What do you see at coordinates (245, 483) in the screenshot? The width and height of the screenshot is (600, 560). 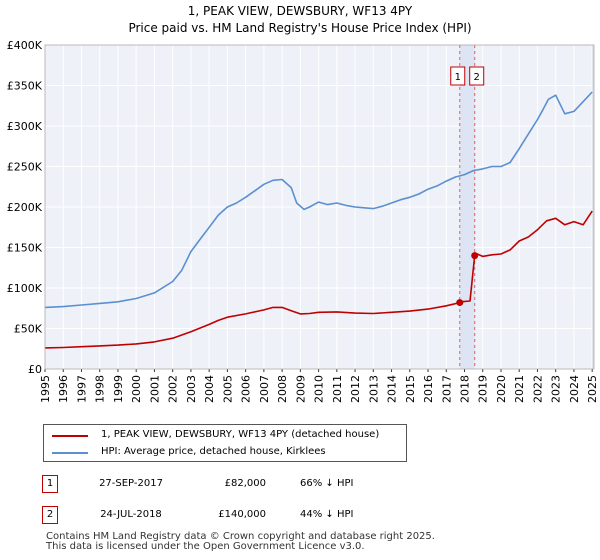 I see `transaction-price: £82,000` at bounding box center [245, 483].